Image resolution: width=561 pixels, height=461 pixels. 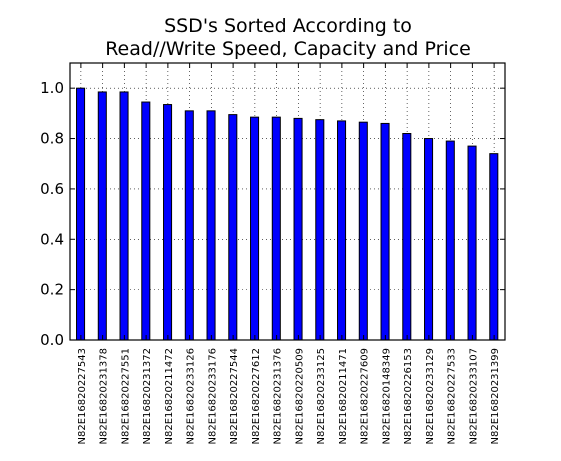 I want to click on x-tick-label: N82E16820233125, so click(x=321, y=396).